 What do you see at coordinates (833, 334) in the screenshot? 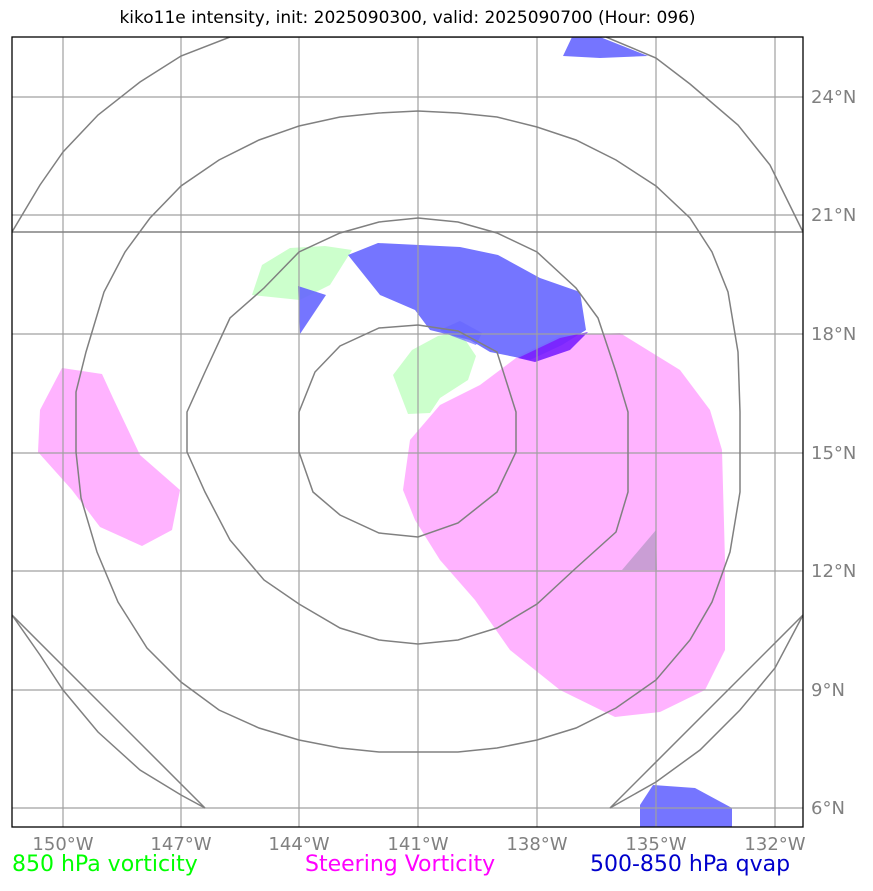
I see `lat-tick-label: 18°N` at bounding box center [833, 334].